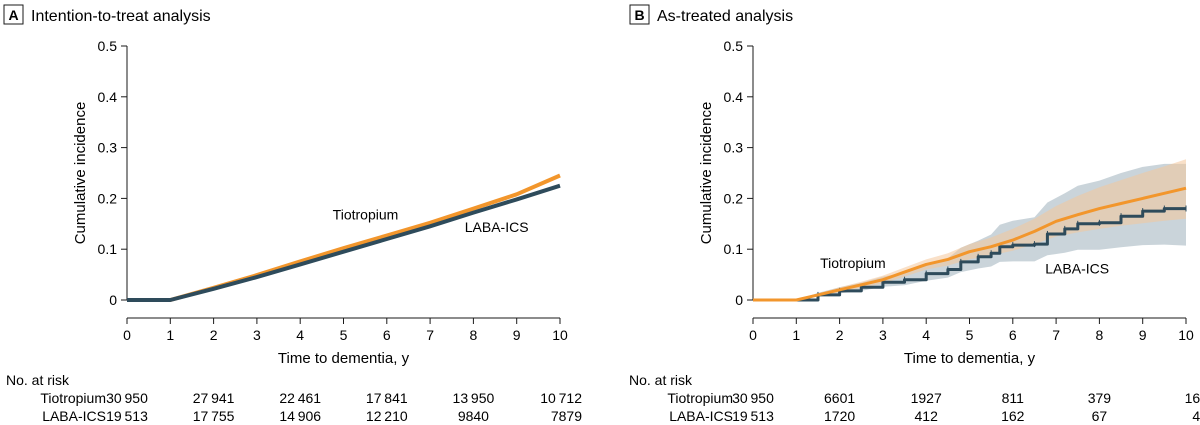 The height and width of the screenshot is (425, 1200). What do you see at coordinates (1100, 398) in the screenshot?
I see `risk-cell: 379` at bounding box center [1100, 398].